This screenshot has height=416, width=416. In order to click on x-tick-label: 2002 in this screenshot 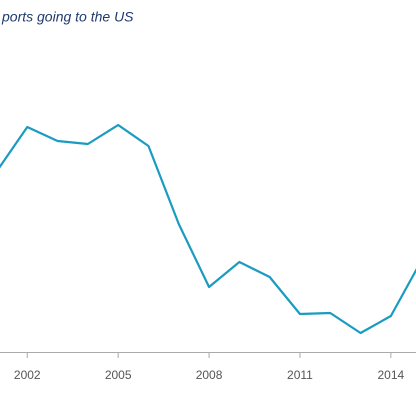, I will do `click(27, 375)`.